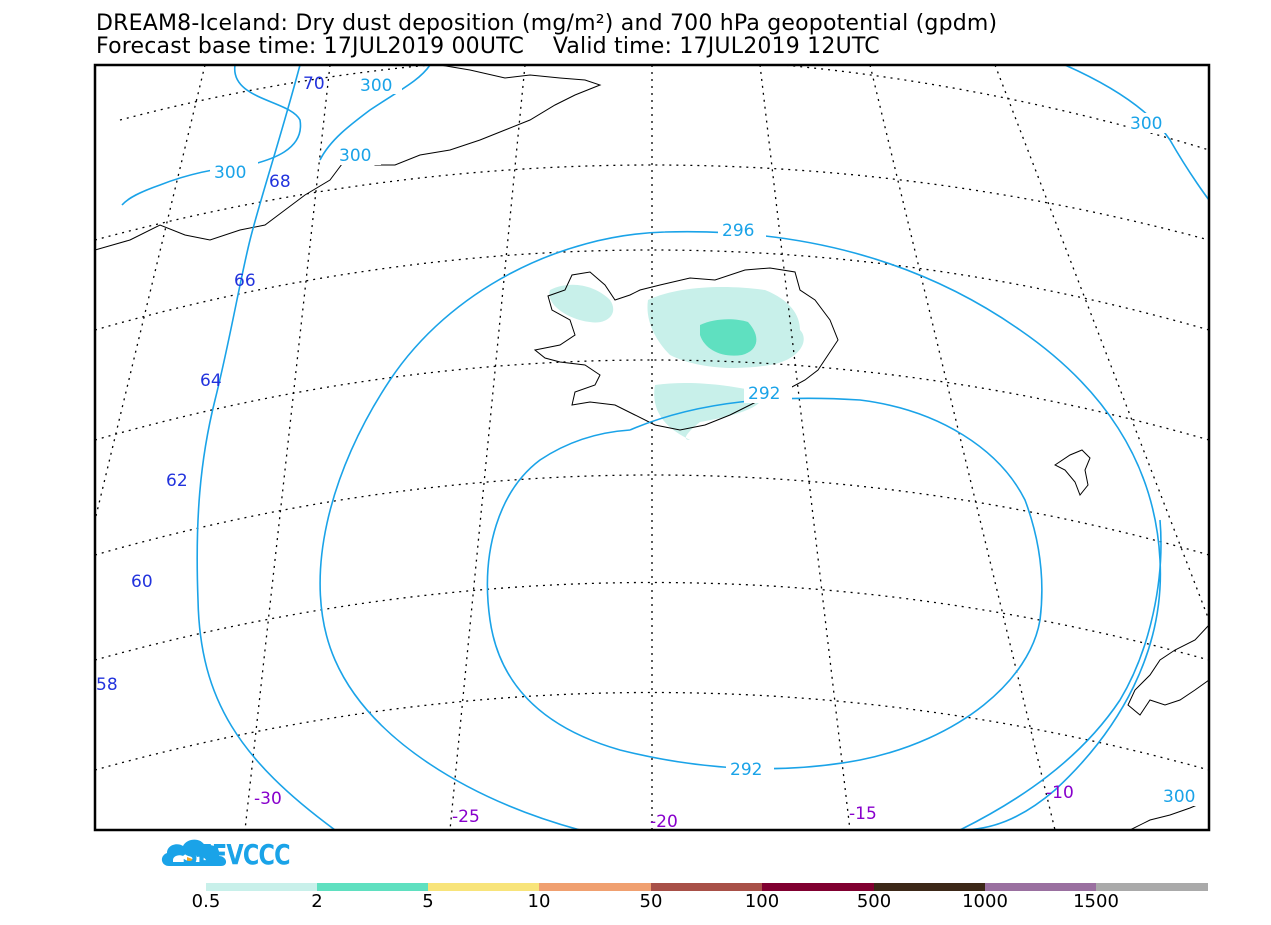 This screenshot has width=1271, height=925. Describe the element at coordinates (863, 814) in the screenshot. I see `lon-label-minus15: -15` at that location.